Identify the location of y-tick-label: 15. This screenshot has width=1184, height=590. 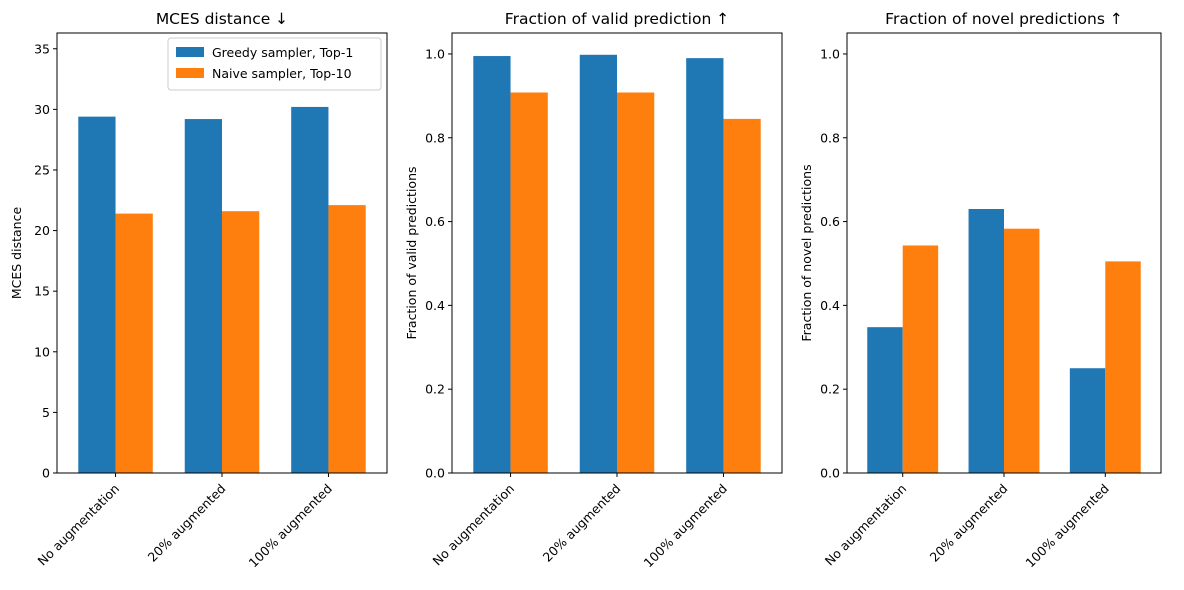
(42, 291).